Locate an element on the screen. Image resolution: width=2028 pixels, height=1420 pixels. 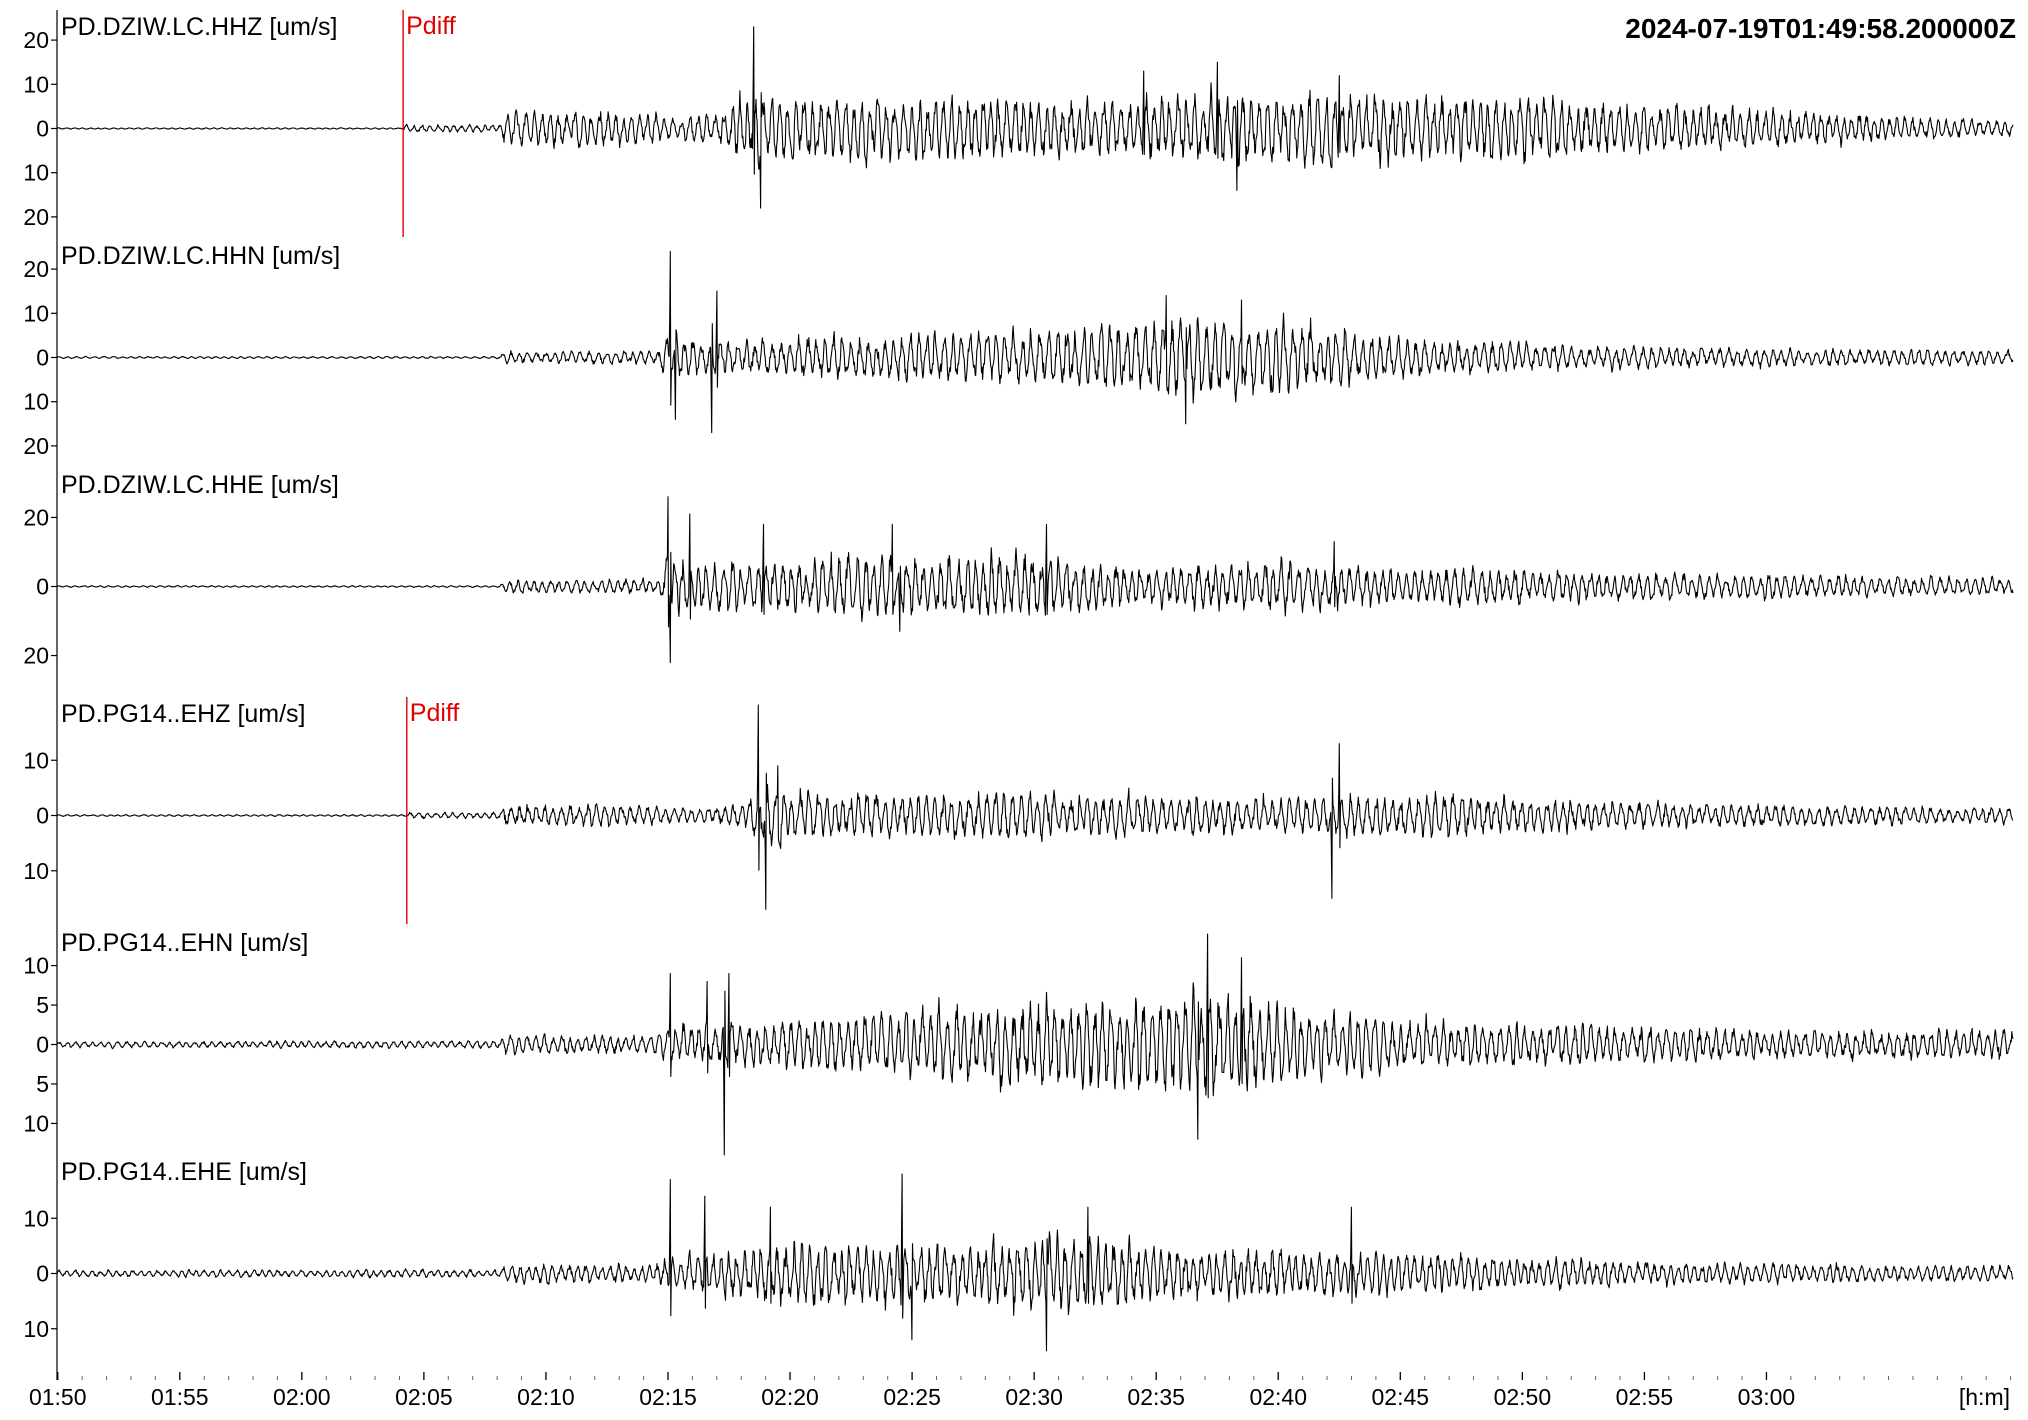
x-tick-label: 02:00 is located at coordinates (302, 1397).